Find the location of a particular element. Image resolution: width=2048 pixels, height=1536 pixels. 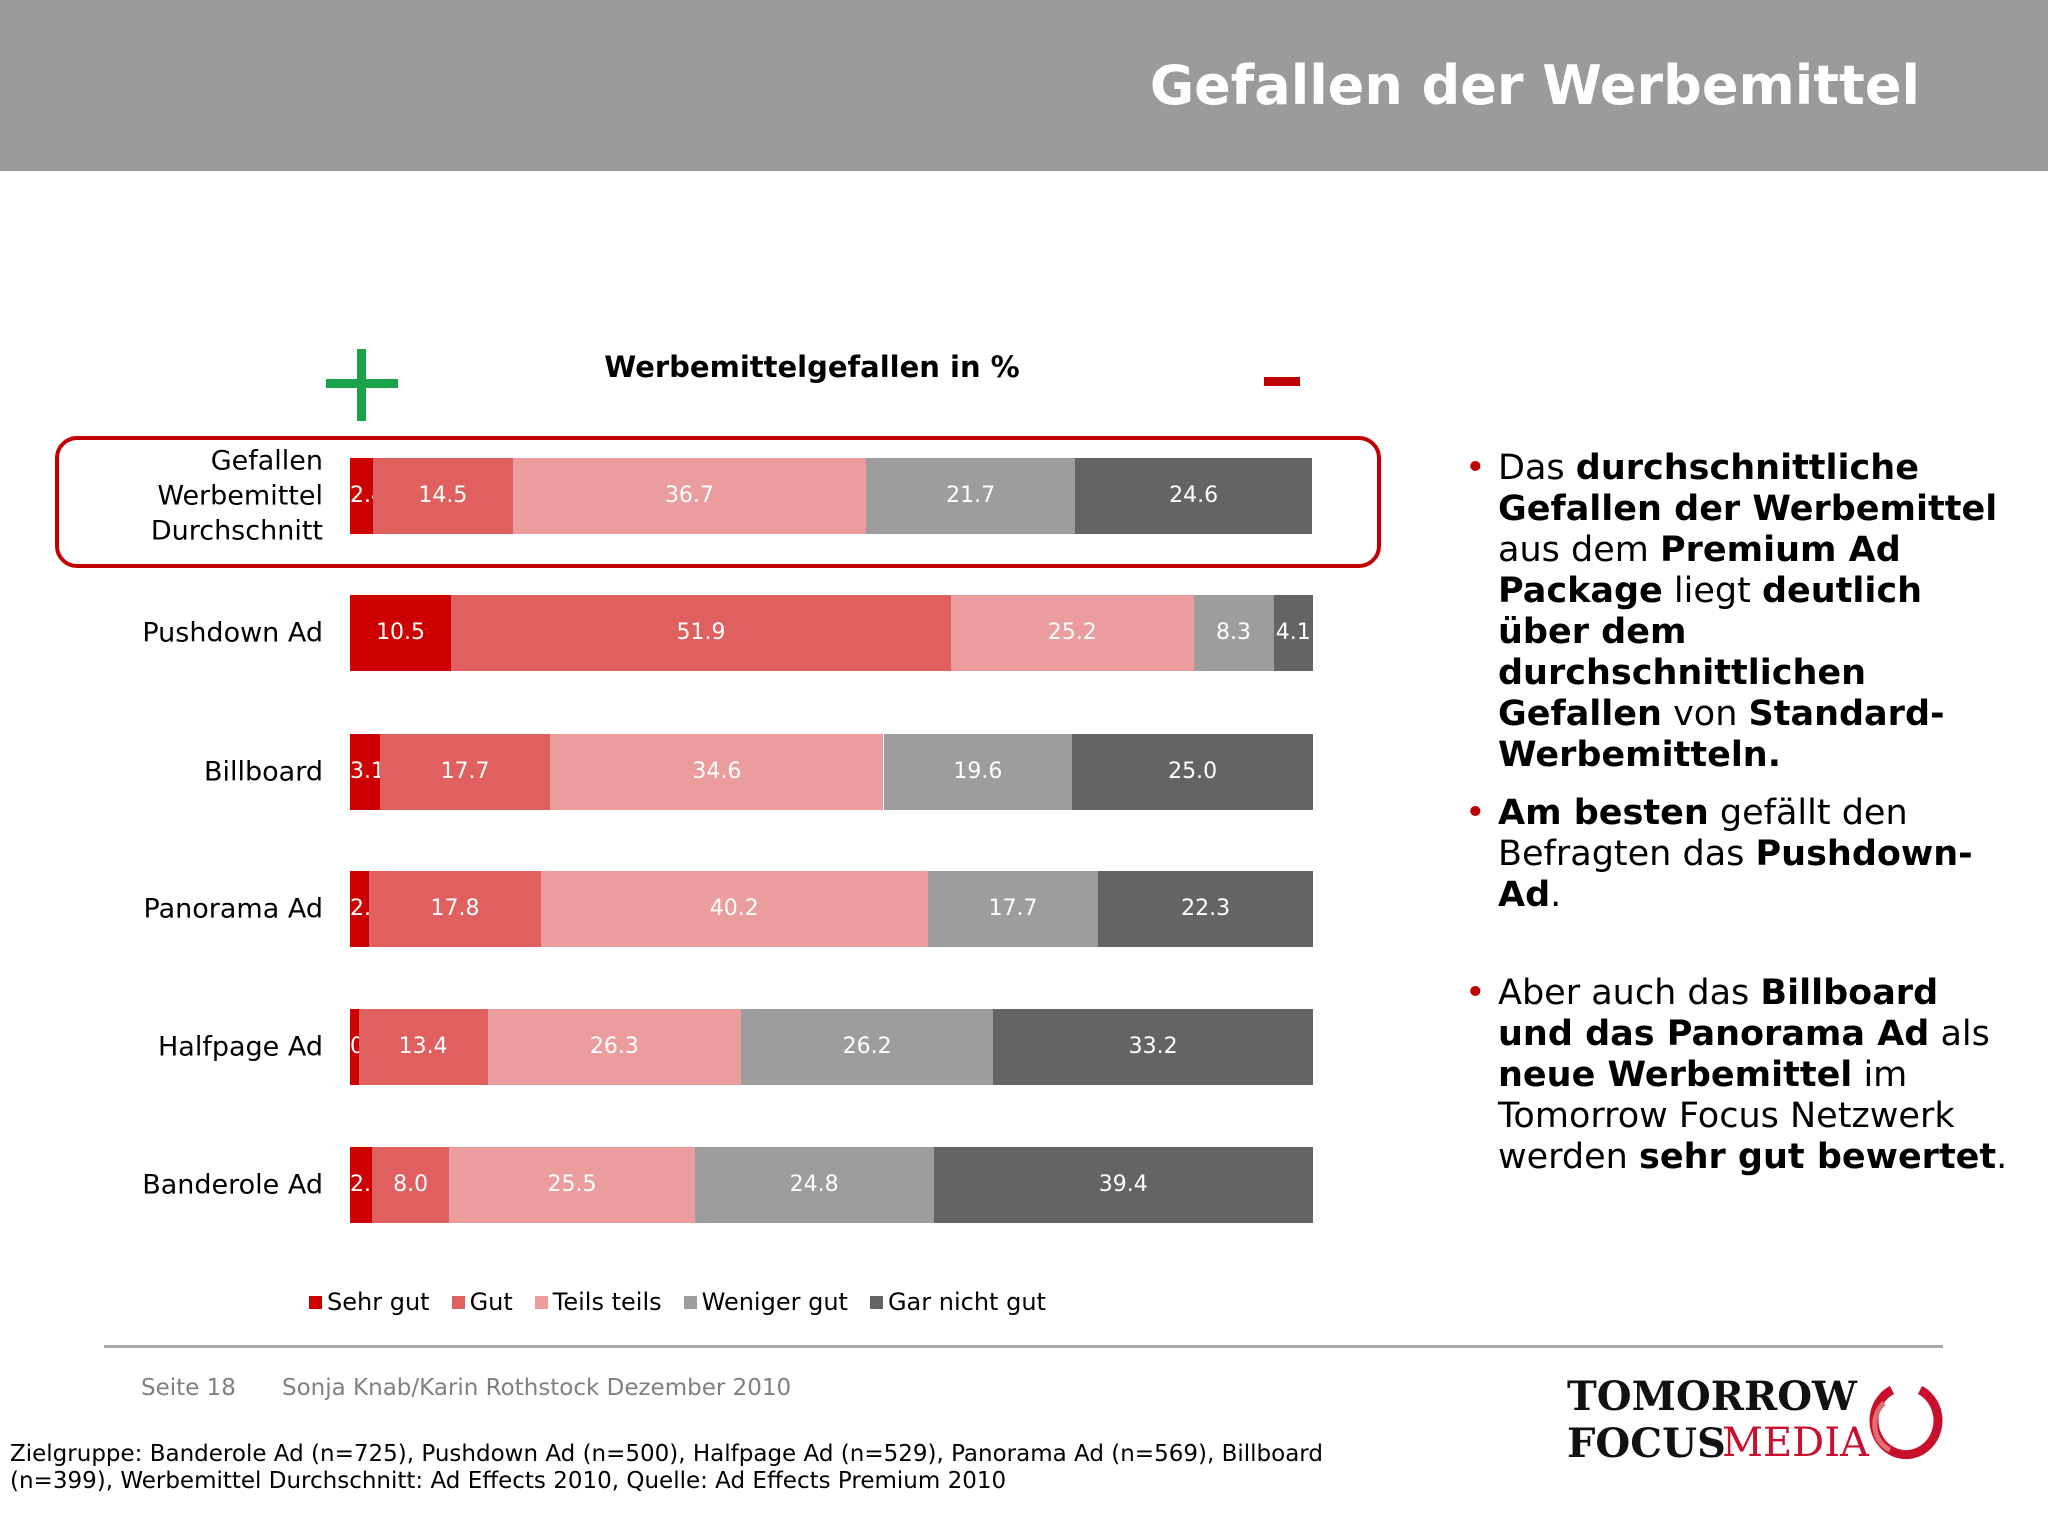

bar-segment: 40.2 is located at coordinates (734, 909).